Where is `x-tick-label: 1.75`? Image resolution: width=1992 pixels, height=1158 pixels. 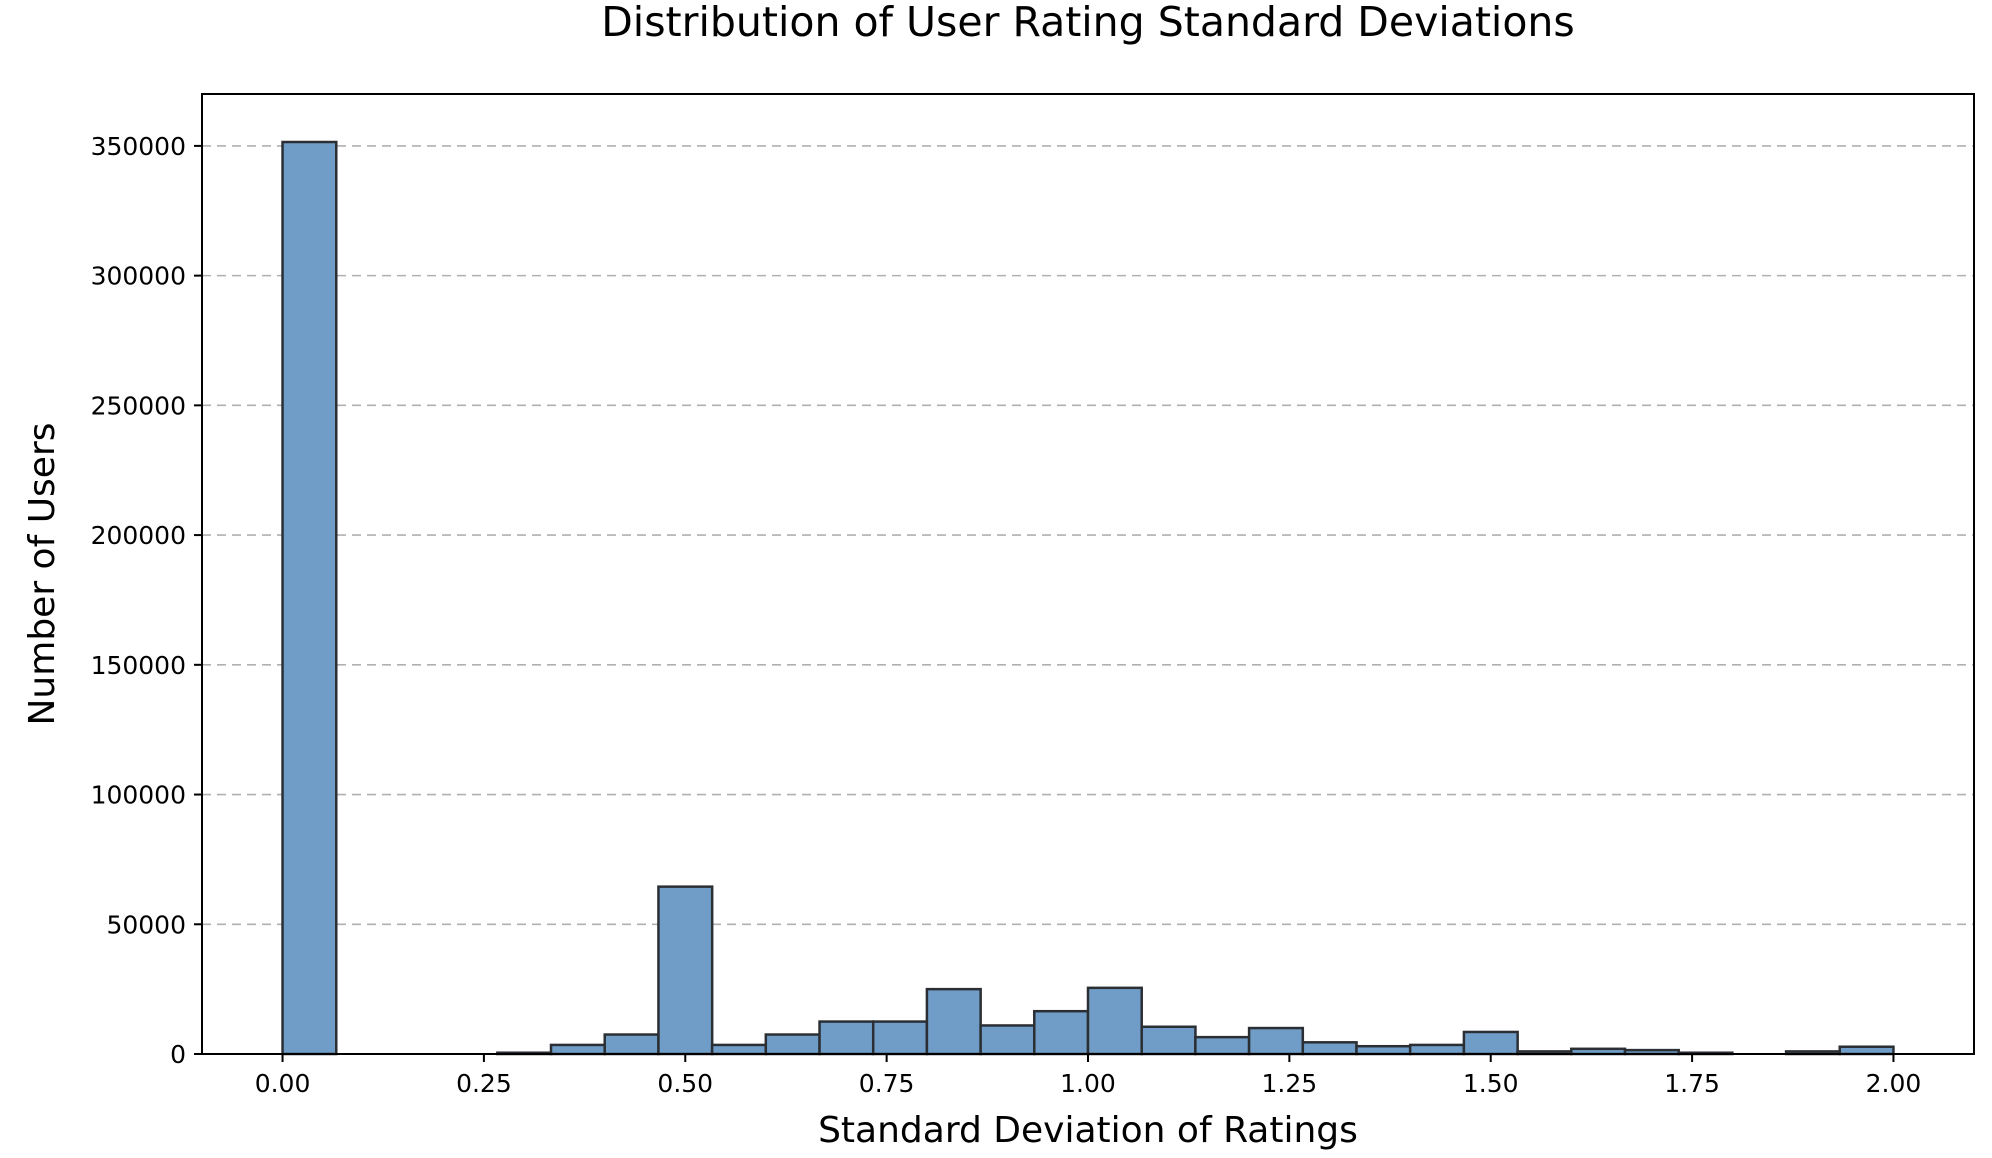 x-tick-label: 1.75 is located at coordinates (1692, 1083).